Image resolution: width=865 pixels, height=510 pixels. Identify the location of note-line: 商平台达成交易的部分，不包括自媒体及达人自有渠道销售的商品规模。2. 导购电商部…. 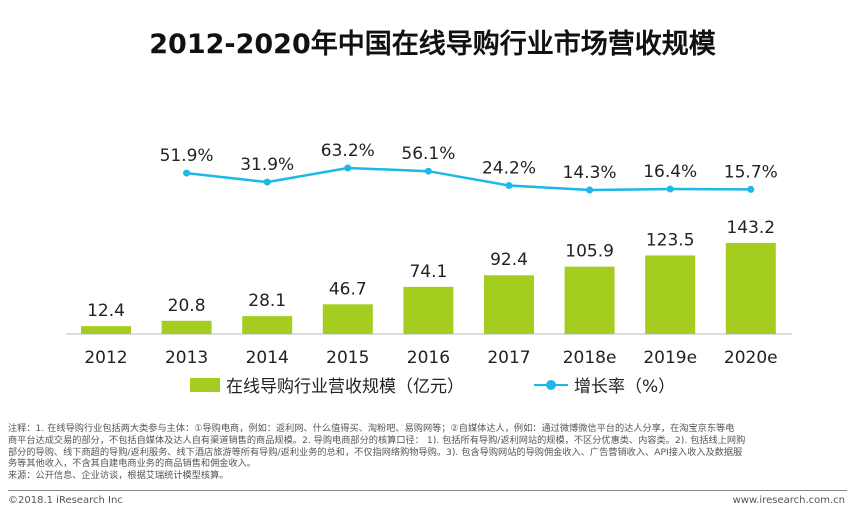
(377, 440).